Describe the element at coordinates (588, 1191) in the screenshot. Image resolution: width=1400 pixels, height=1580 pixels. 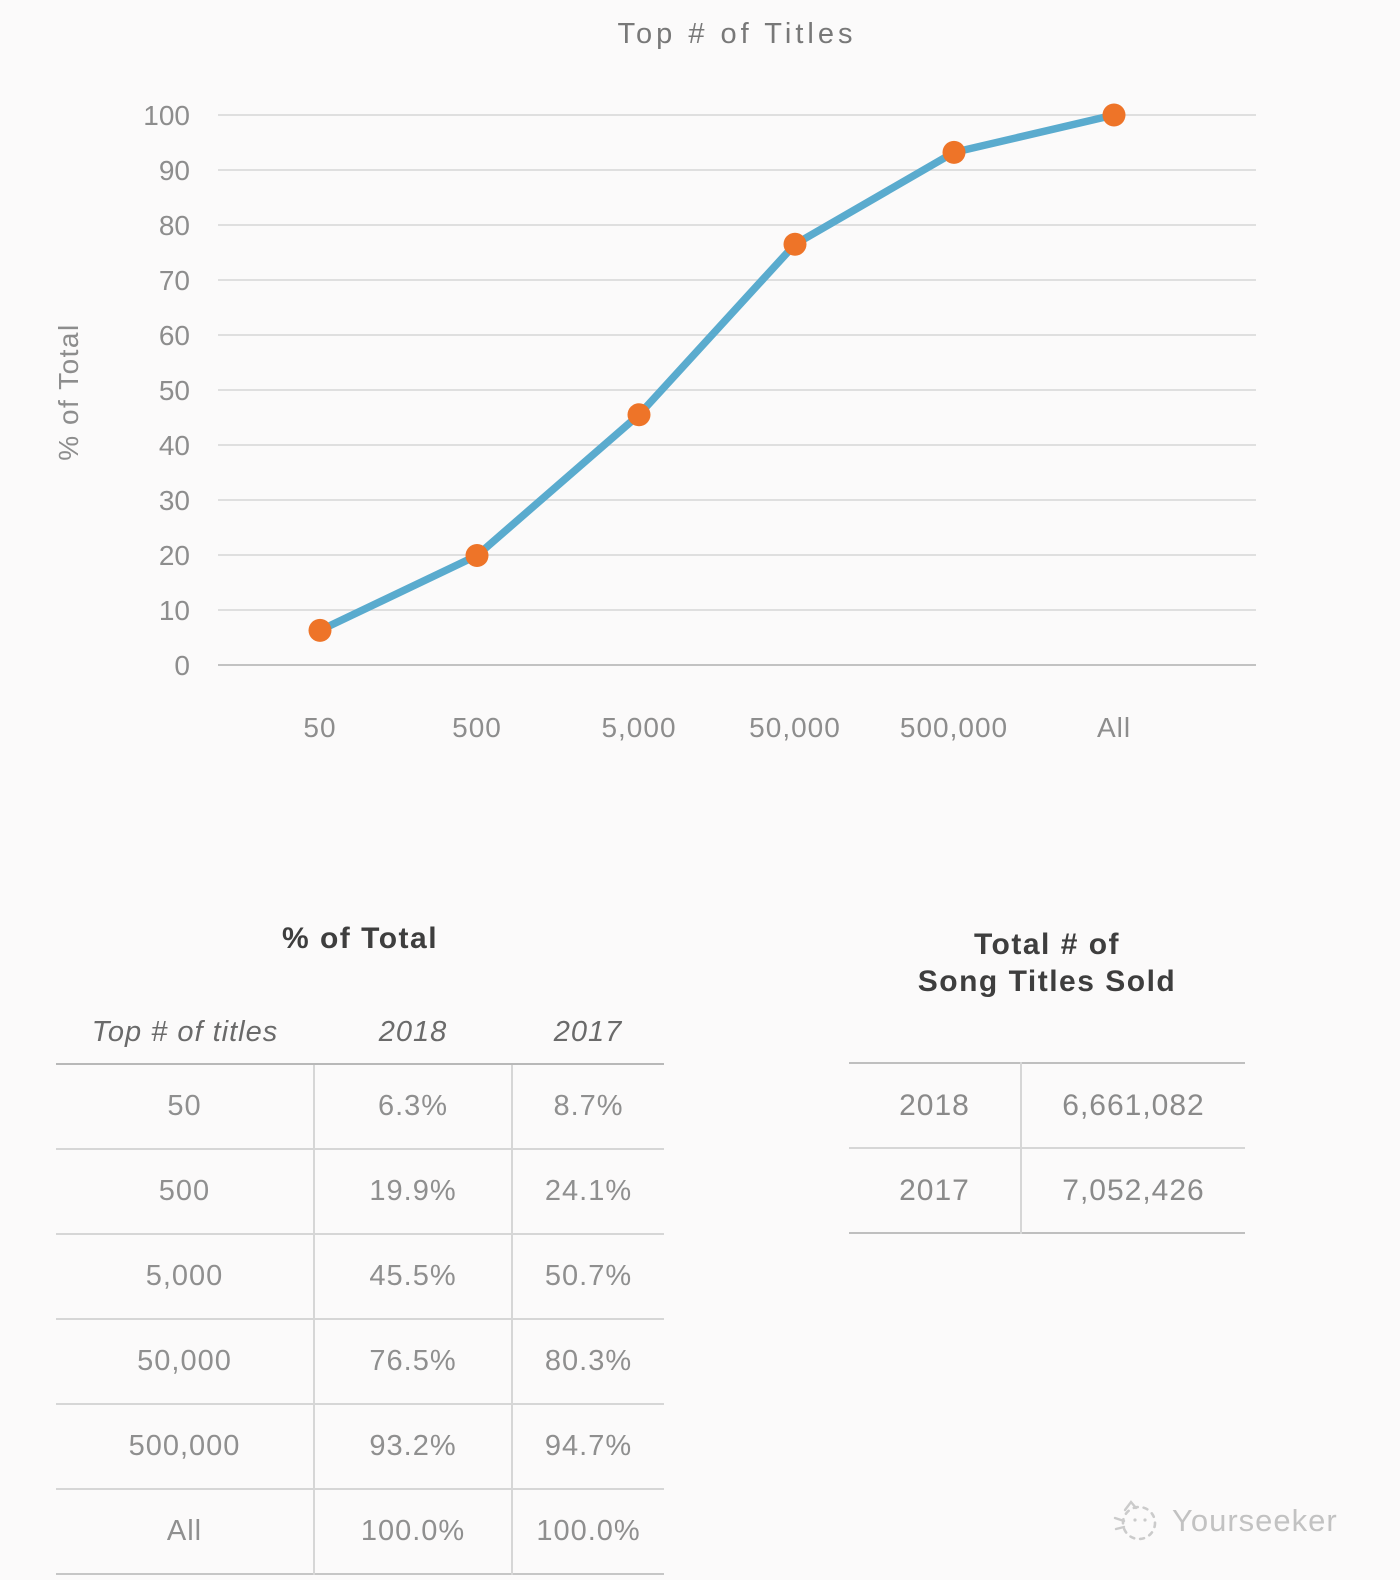
I see `table-cell: 24.1%` at that location.